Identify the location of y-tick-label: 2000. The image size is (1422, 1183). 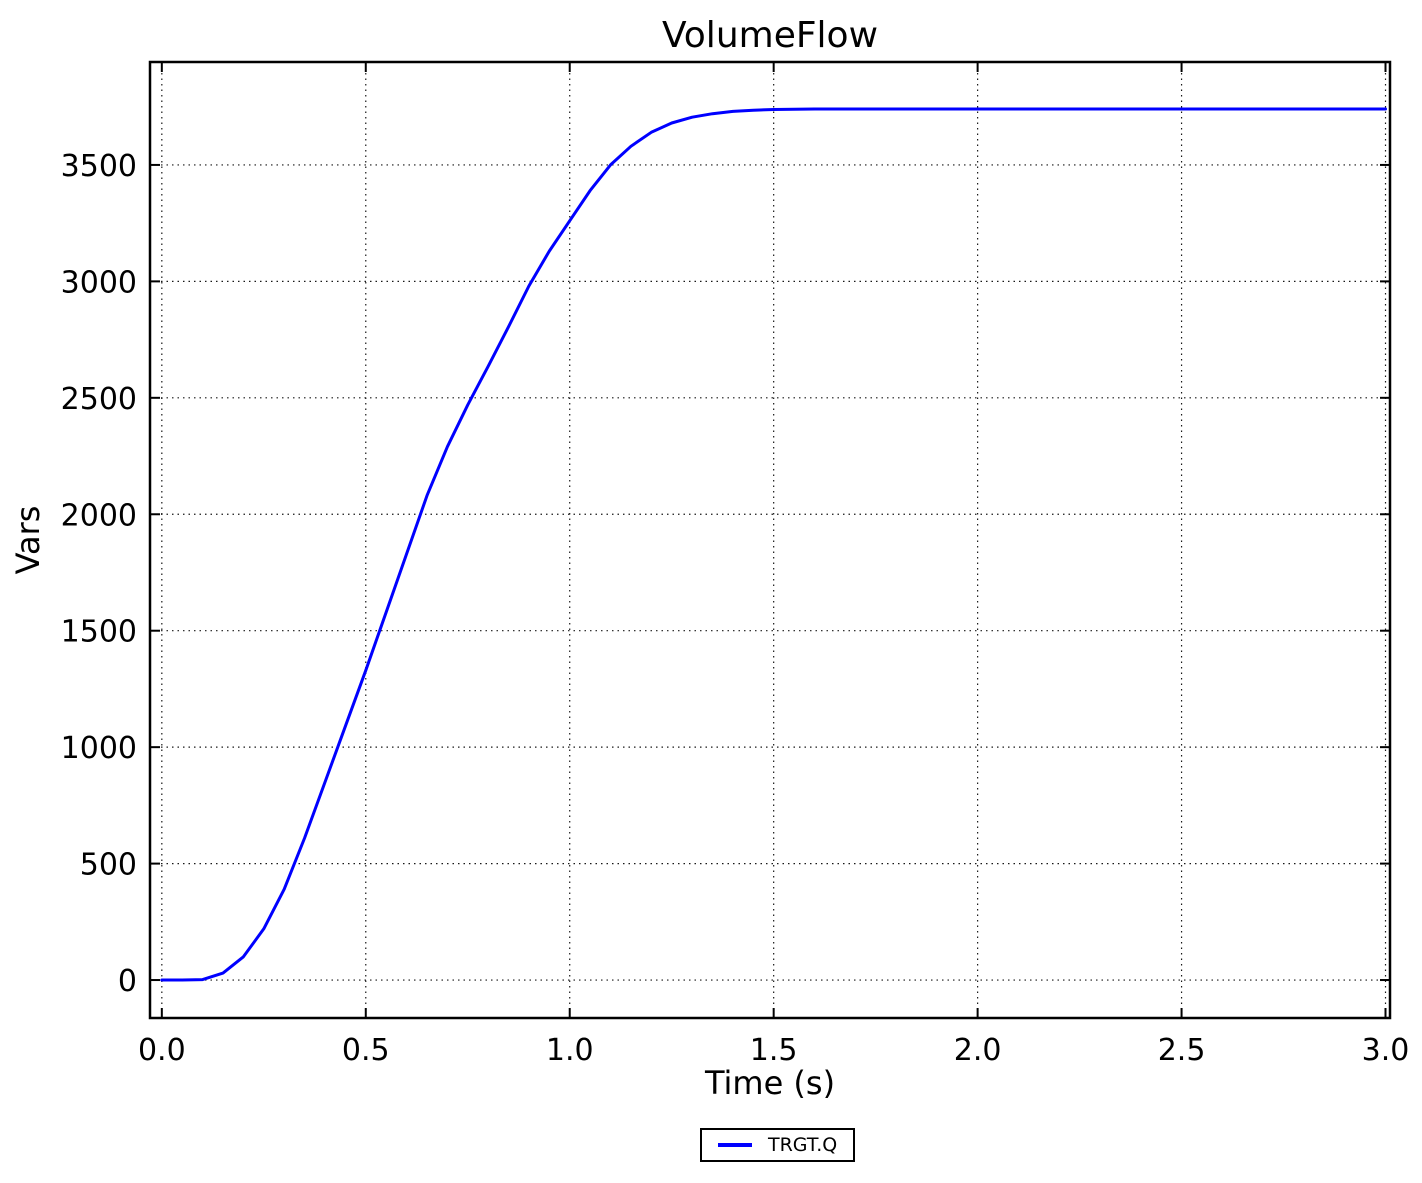
(99, 515).